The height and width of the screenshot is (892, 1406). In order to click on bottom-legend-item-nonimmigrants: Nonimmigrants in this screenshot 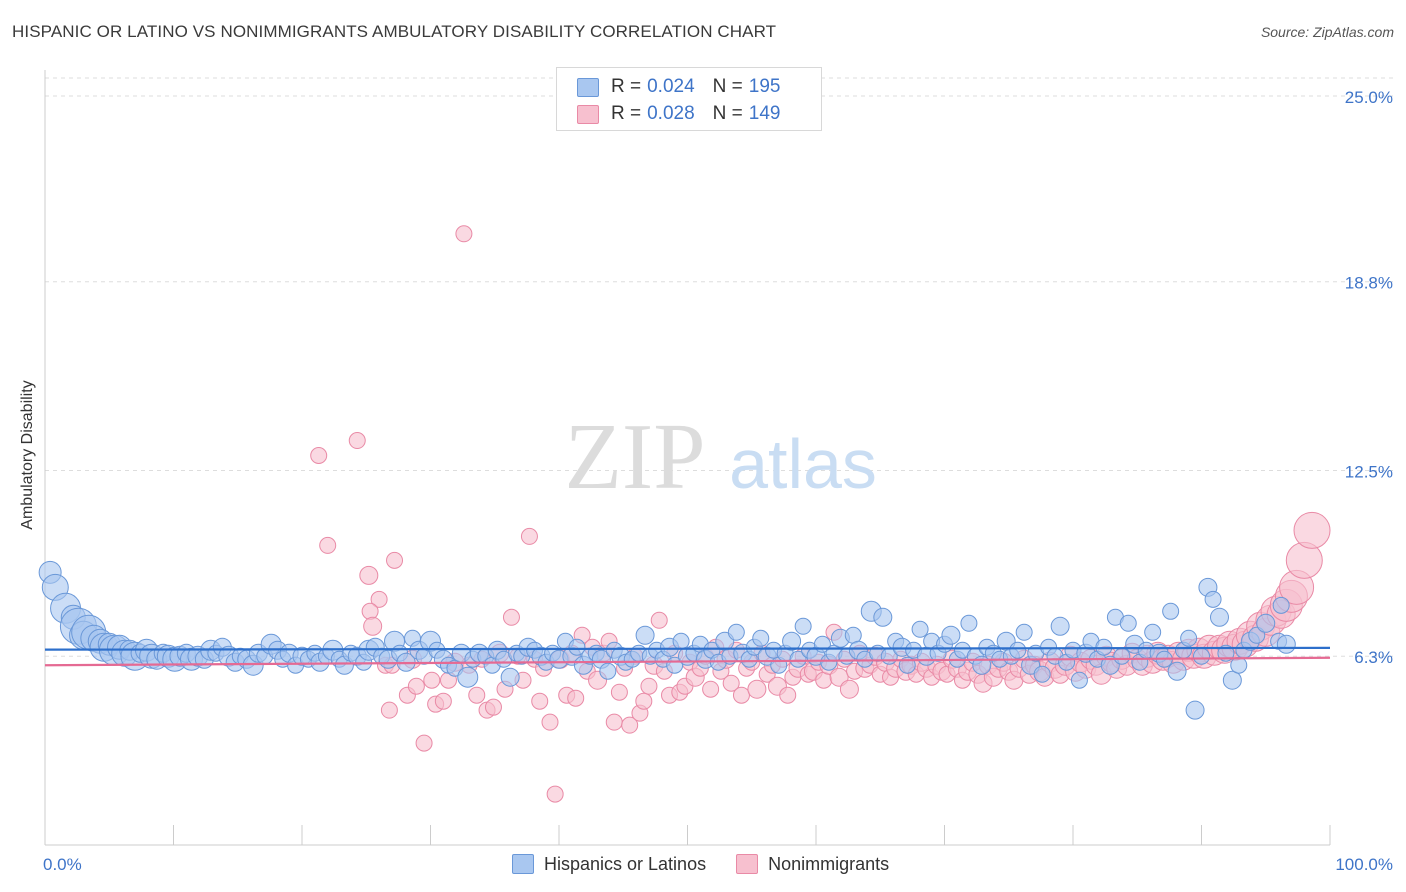, I will do `click(812, 864)`.